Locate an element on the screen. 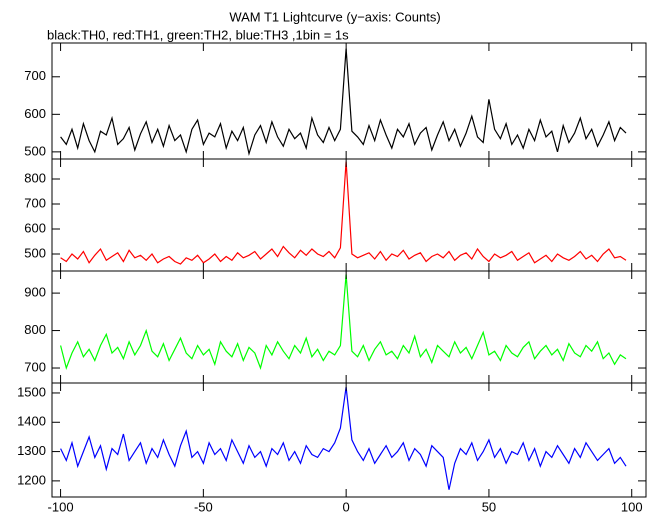  y-tick-label: 900 is located at coordinates (35, 292).